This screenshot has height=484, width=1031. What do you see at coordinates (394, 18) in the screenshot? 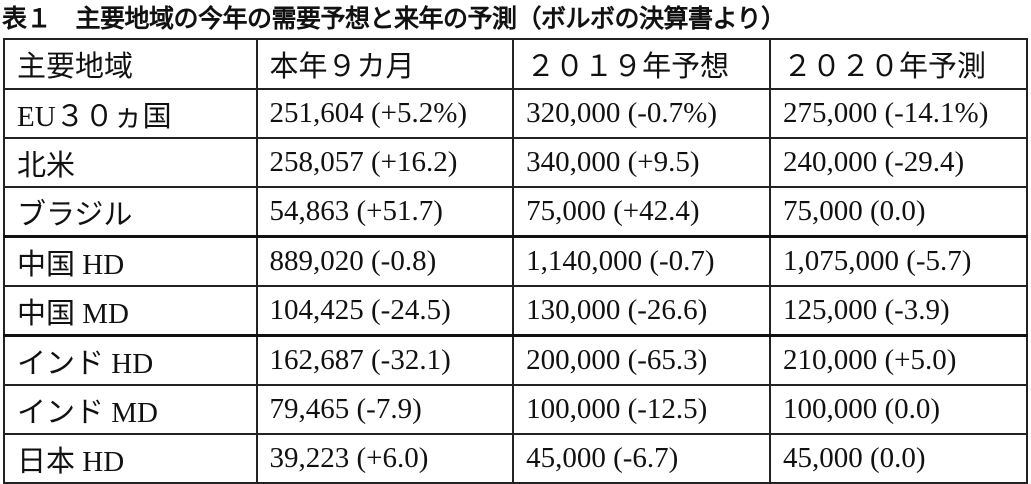
I see `table-title: 表１ 主要地域の今年の需要予想と来年の予測（ボルボの決算書より）` at bounding box center [394, 18].